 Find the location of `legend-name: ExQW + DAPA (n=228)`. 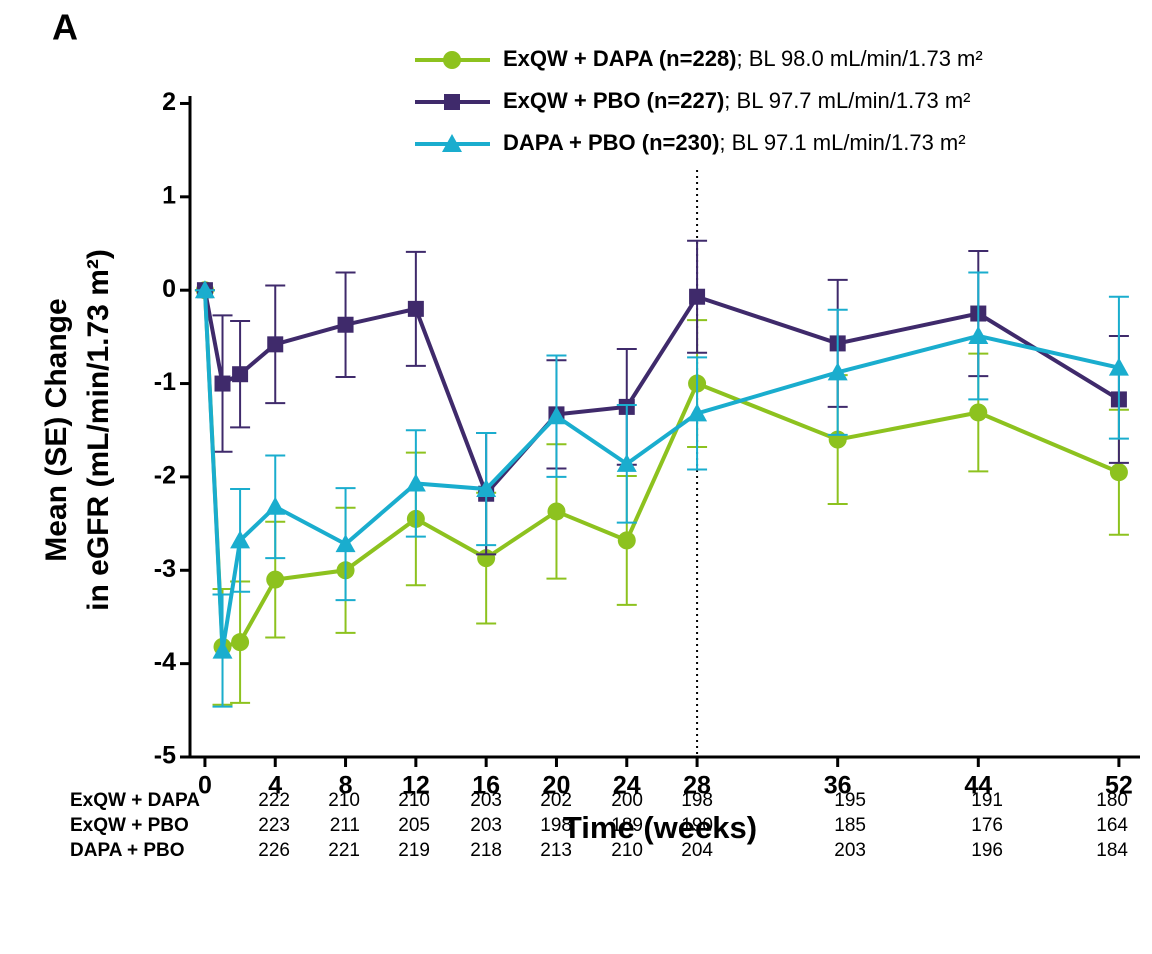

legend-name: ExQW + DAPA (n=228) is located at coordinates (620, 58).